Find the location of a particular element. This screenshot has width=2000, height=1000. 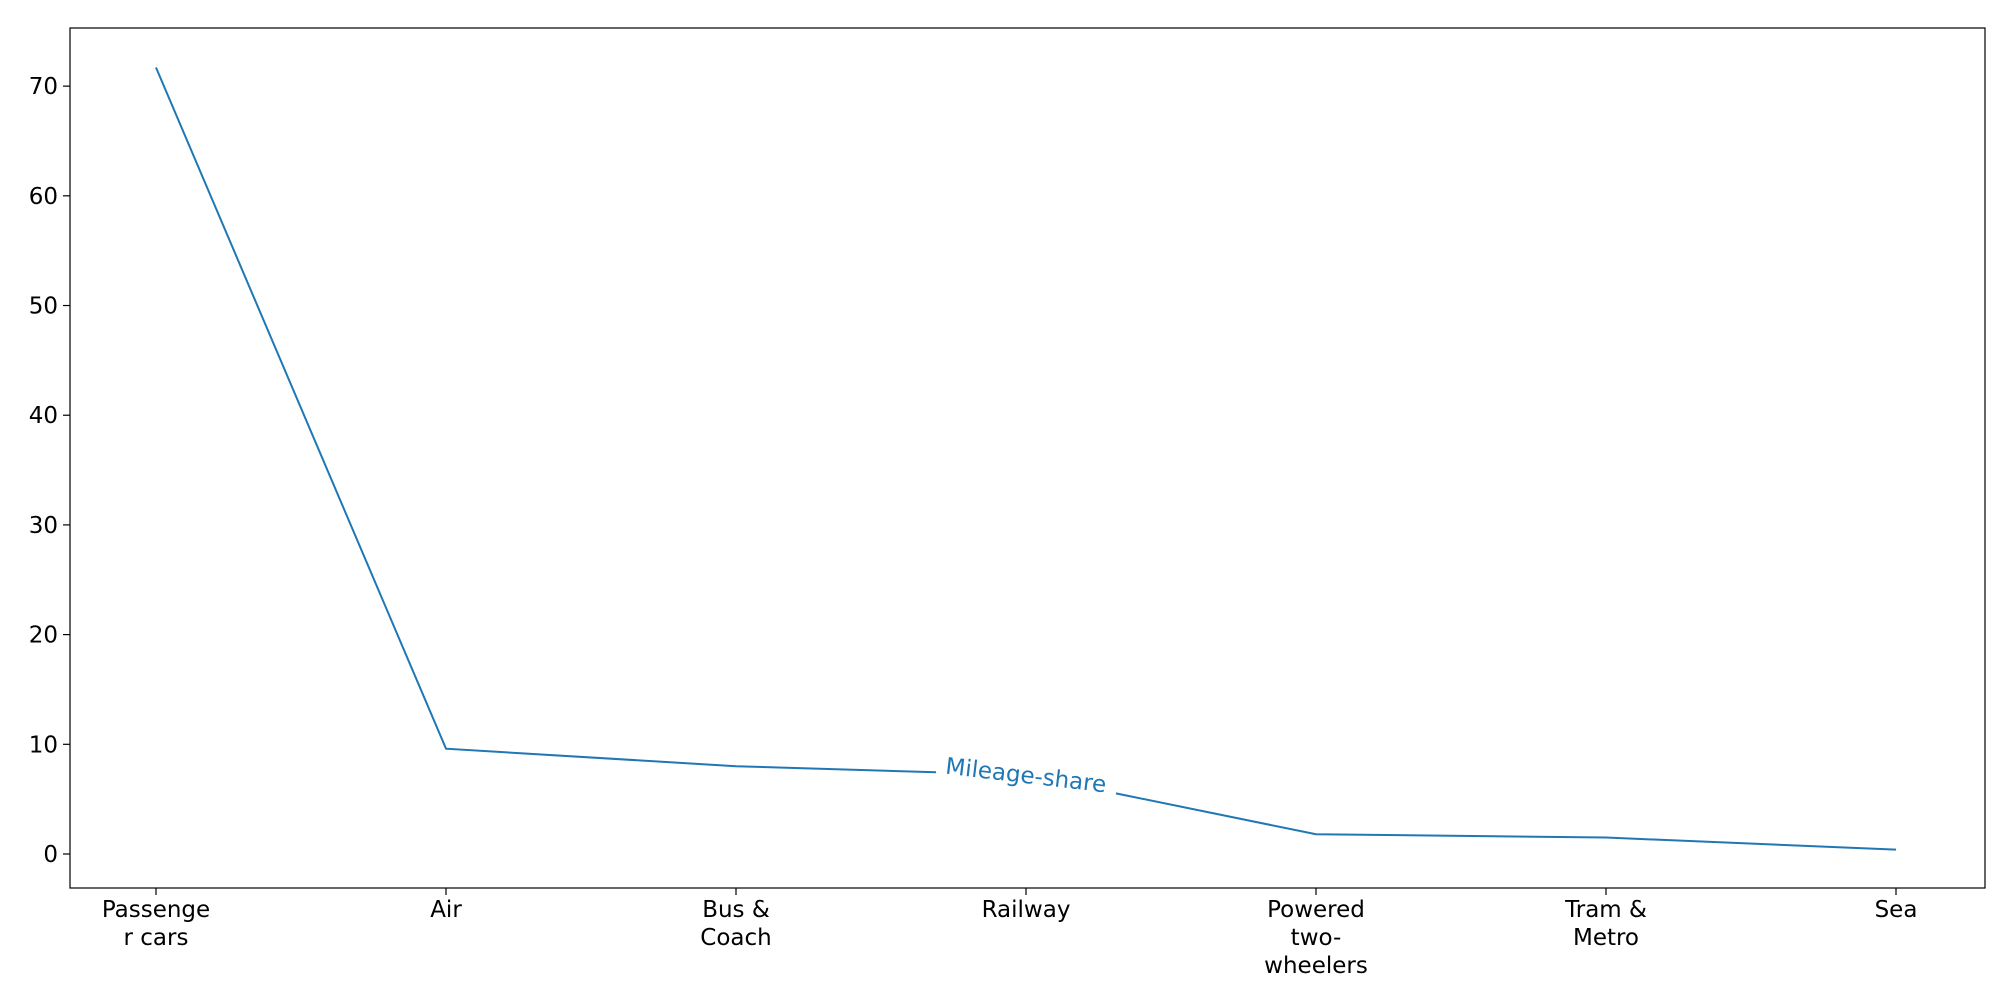

y-tick-label: 70 is located at coordinates (43, 87).